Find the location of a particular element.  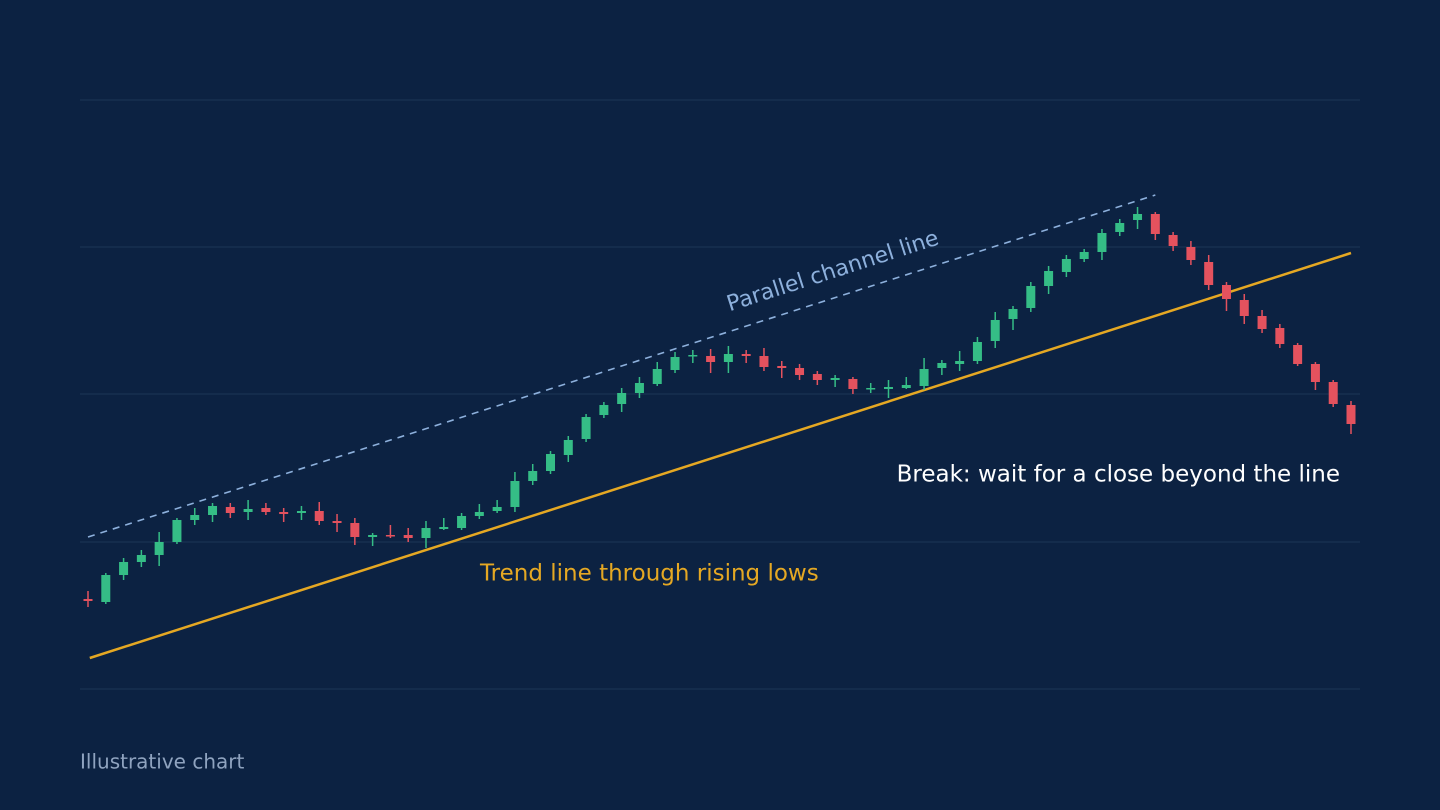

annotation: Break: wait for a close beyond the line is located at coordinates (1118, 475).